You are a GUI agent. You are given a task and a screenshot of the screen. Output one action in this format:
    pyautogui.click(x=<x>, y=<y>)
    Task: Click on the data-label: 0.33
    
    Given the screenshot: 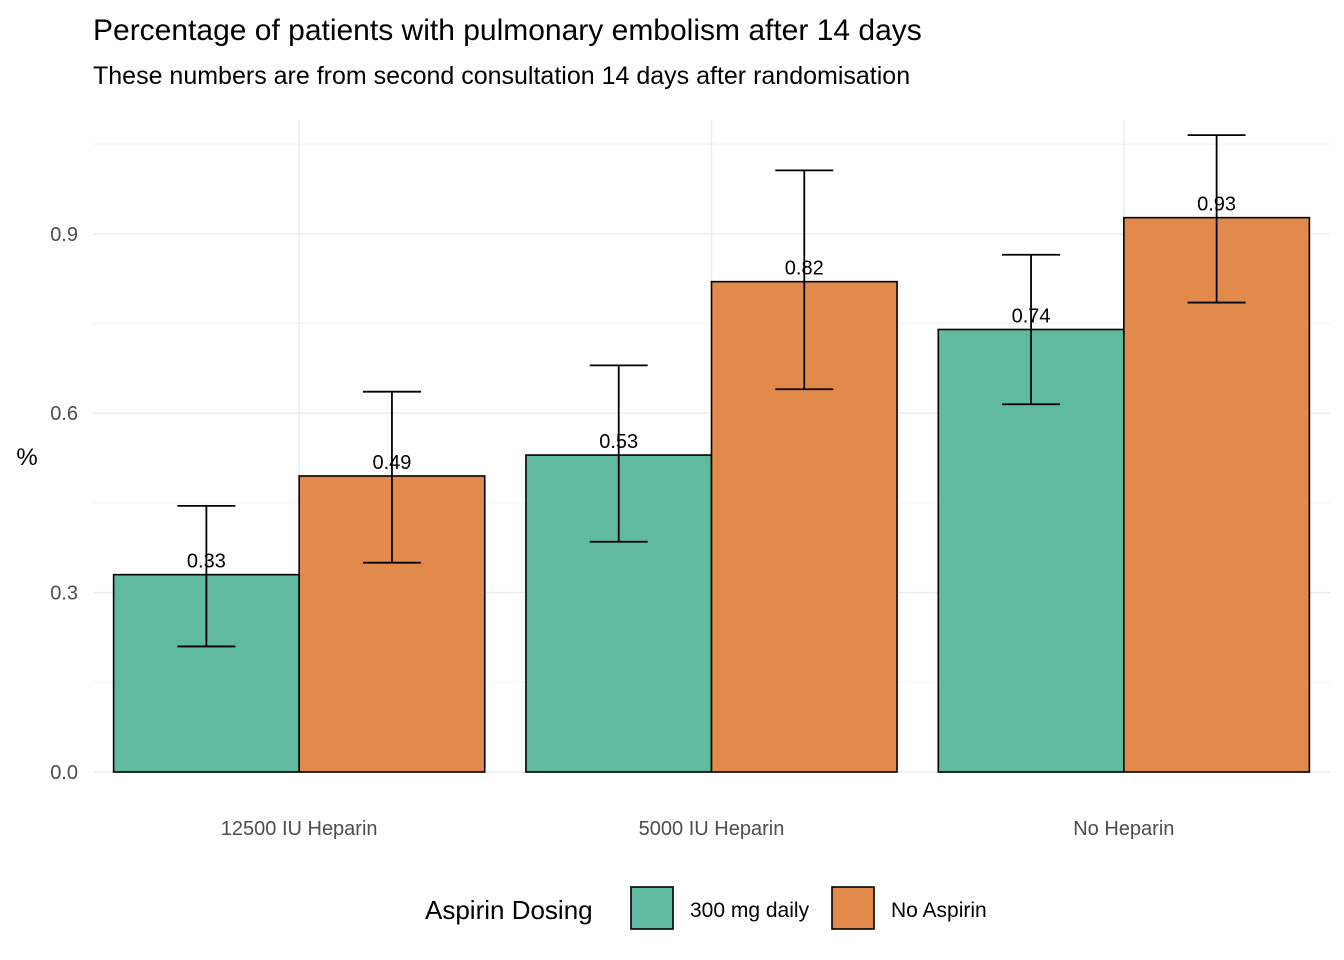 What is the action you would take?
    pyautogui.click(x=206, y=562)
    